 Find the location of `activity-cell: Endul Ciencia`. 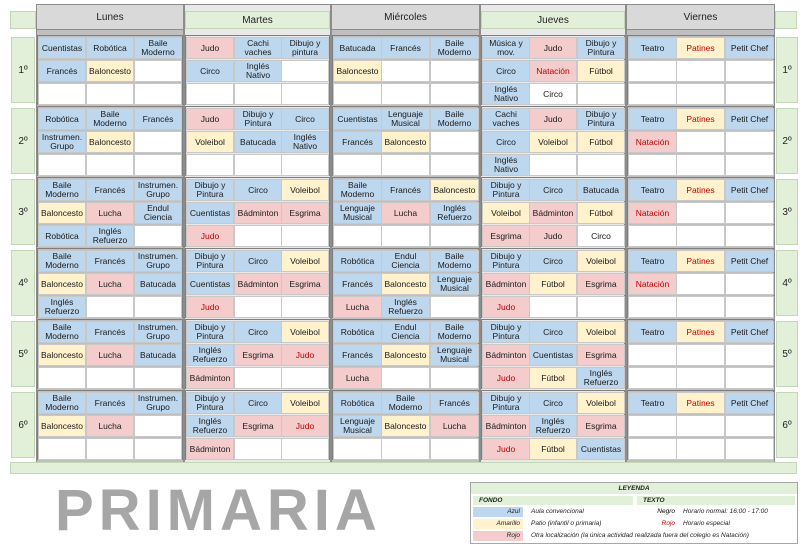

activity-cell: Endul Ciencia is located at coordinates (405, 261).